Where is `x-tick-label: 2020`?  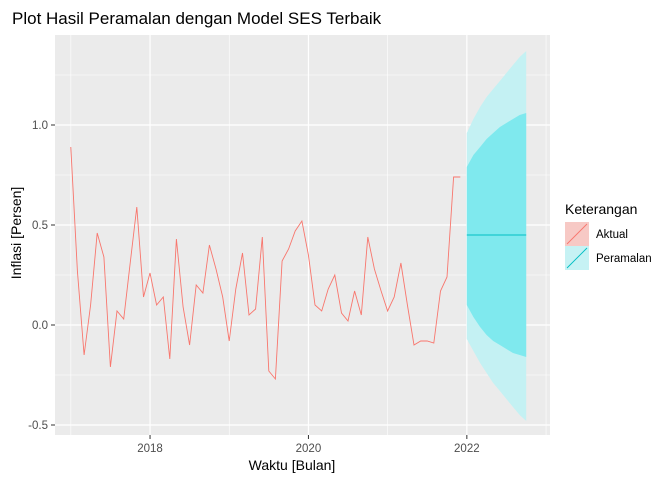 x-tick-label: 2020 is located at coordinates (309, 449).